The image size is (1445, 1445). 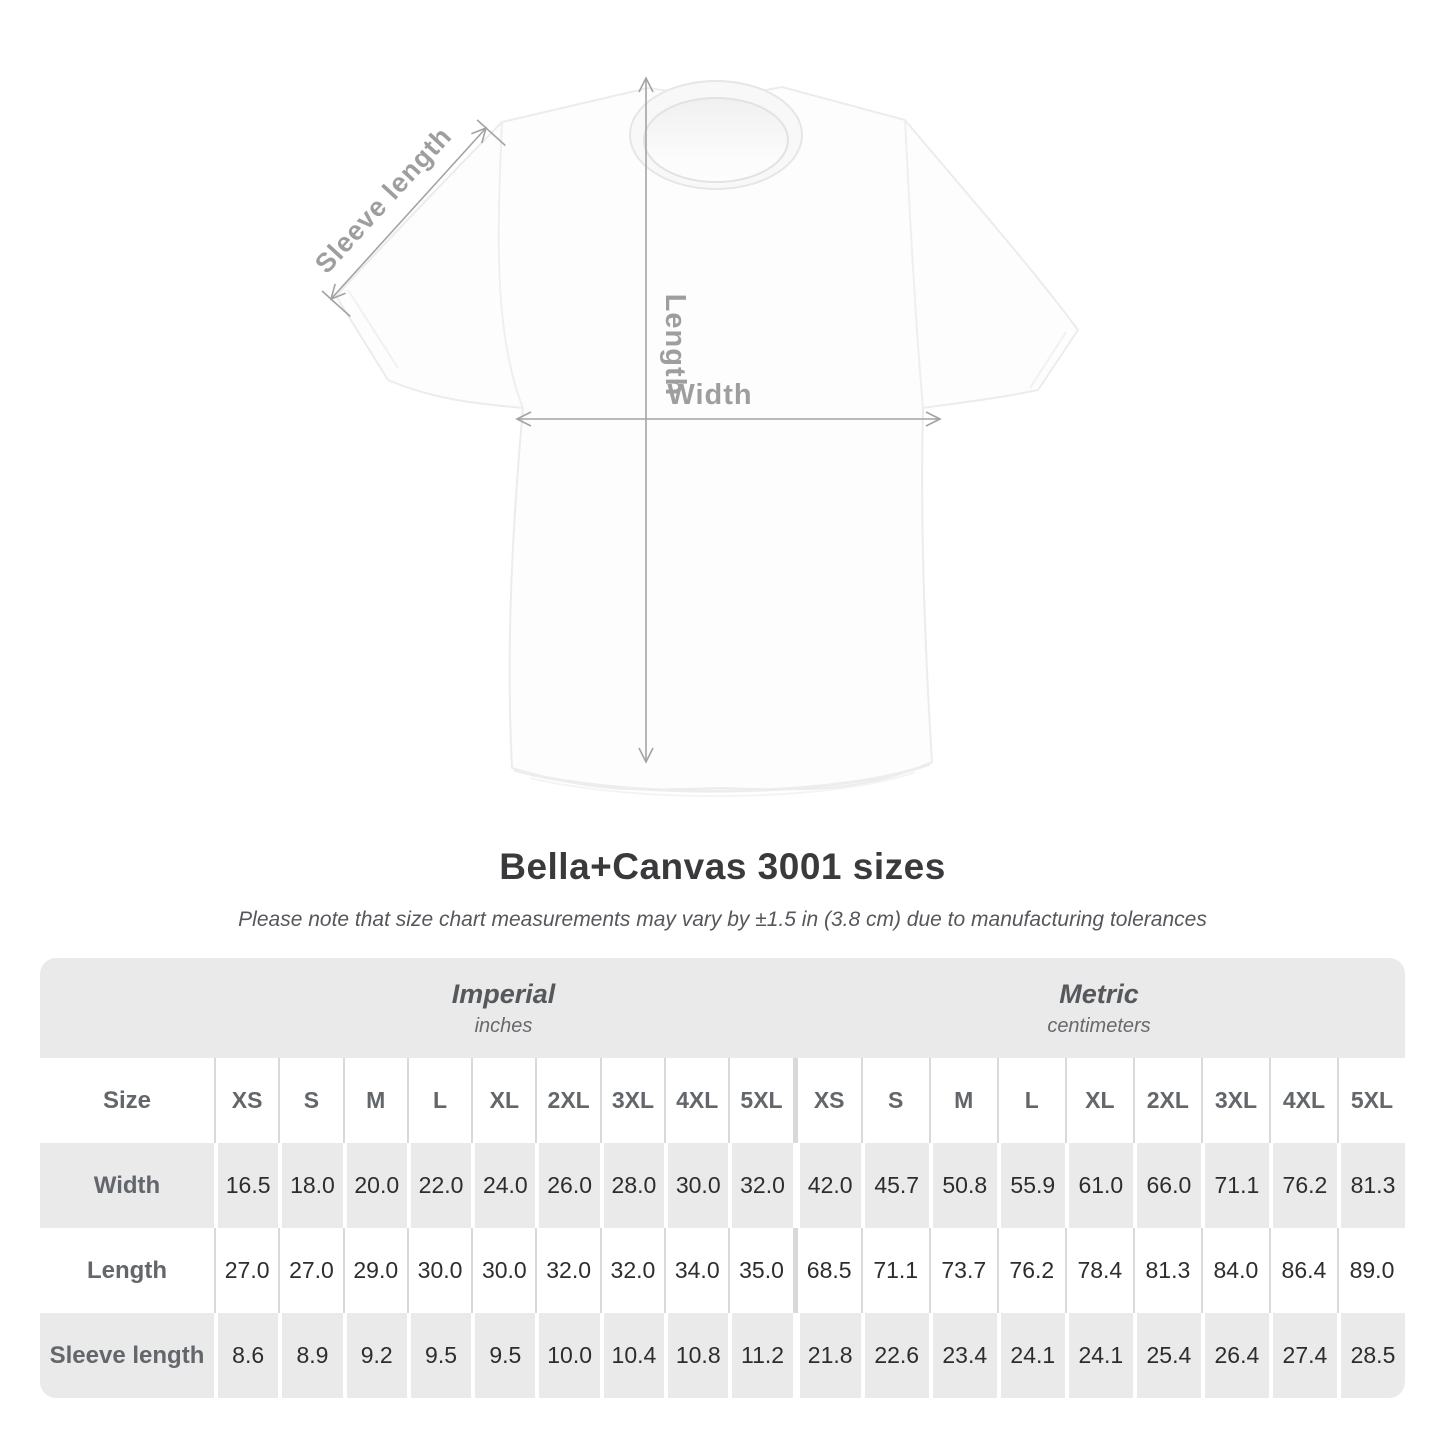 What do you see at coordinates (1099, 1025) in the screenshot?
I see `metric-group-unit: centimeters` at bounding box center [1099, 1025].